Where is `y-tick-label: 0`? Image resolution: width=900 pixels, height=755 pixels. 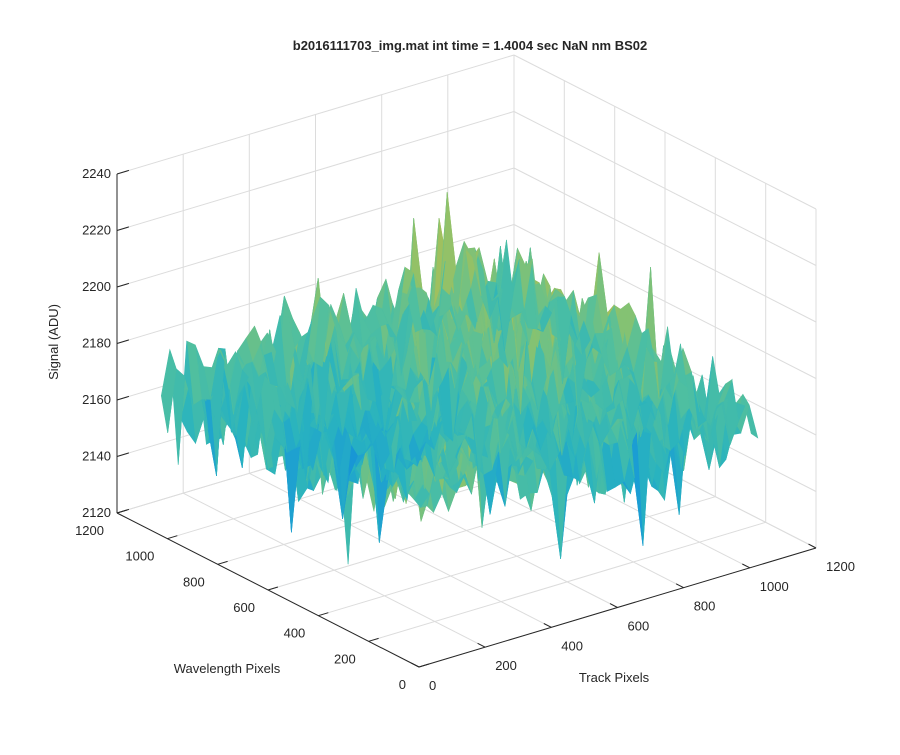 y-tick-label: 0 is located at coordinates (402, 684).